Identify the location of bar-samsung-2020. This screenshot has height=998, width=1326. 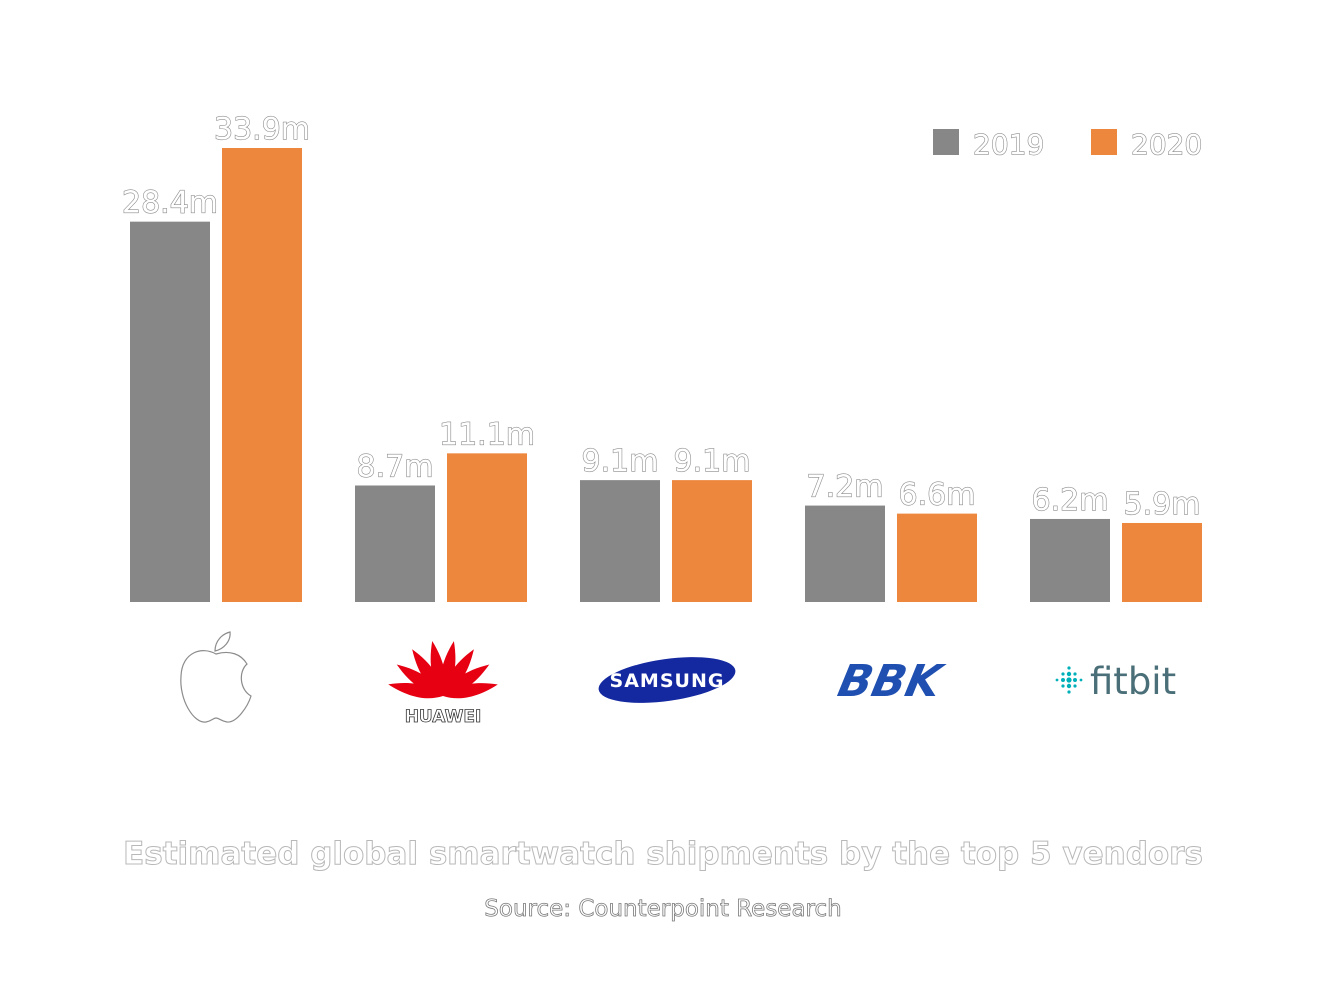
(712, 541).